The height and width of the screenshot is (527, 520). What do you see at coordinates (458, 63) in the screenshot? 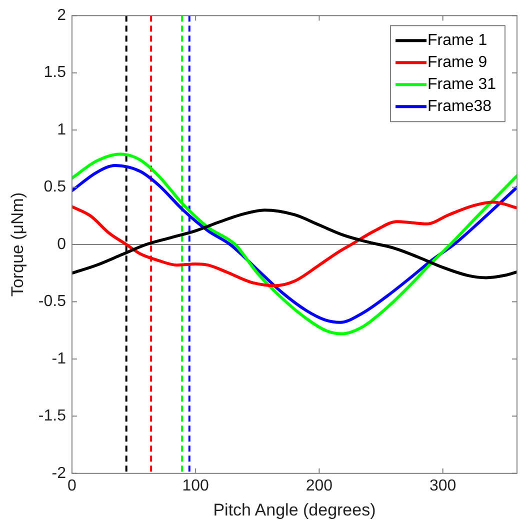
I see `legend-label: Frame 9` at bounding box center [458, 63].